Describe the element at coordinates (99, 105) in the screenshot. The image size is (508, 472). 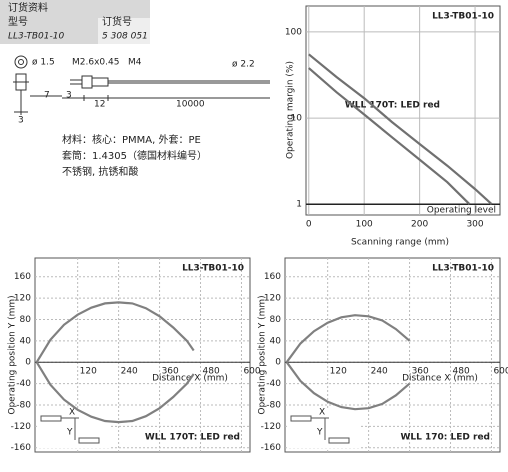
I see `dim-label: 12` at that location.